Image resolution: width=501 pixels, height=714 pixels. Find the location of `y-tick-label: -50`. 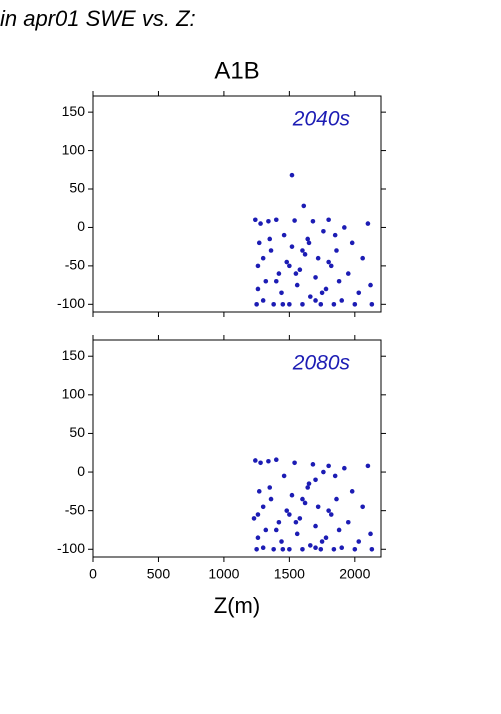

y-tick-label: -50 is located at coordinates (75, 265).